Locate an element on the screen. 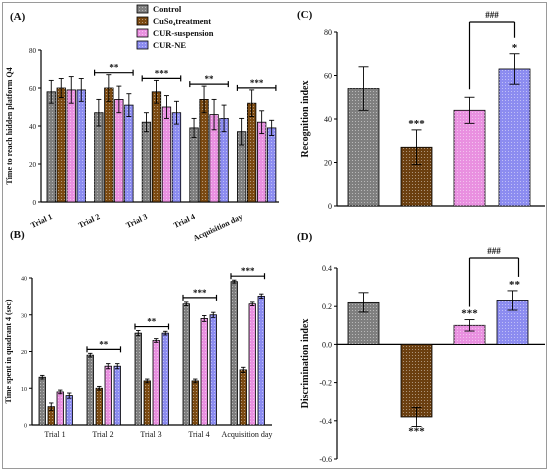 Image resolution: width=550 pixels, height=472 pixels. panel-c-bar-texture is located at coordinates (514, 137).